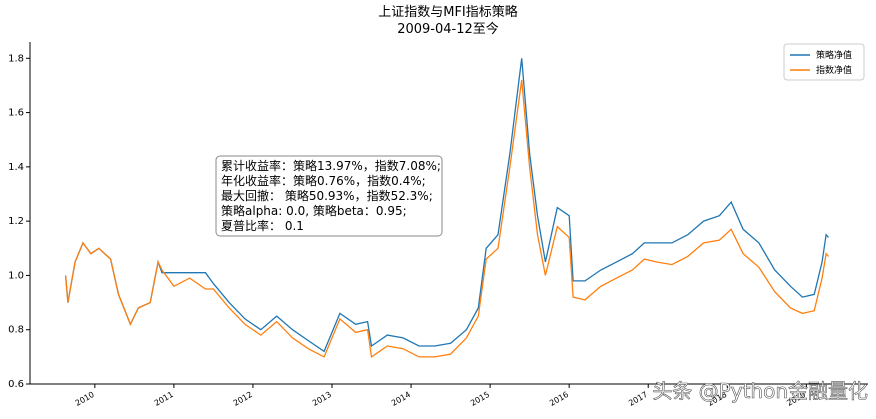 The image size is (876, 419). What do you see at coordinates (638, 399) in the screenshot?
I see `x-tick-label: 2017` at bounding box center [638, 399].